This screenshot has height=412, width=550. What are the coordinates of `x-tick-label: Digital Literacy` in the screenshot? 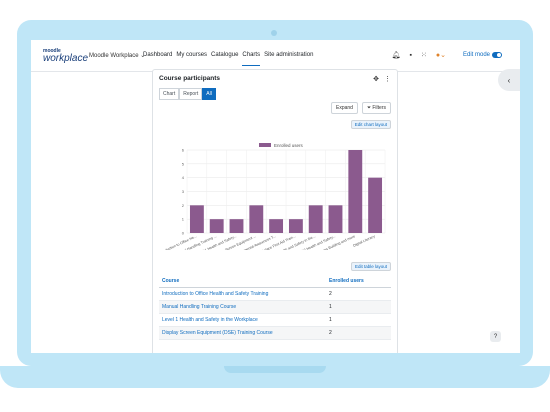 It's located at (363, 241).